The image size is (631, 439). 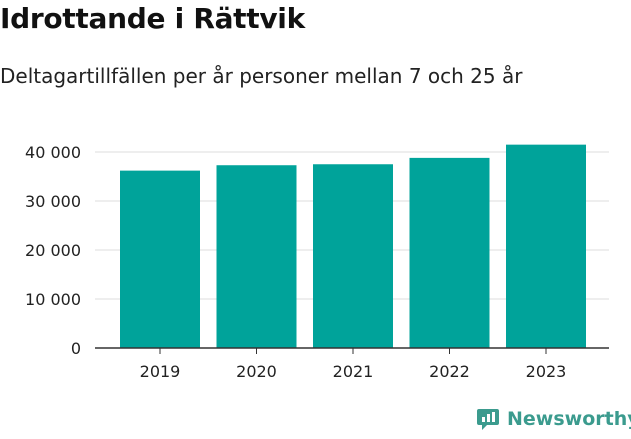 I want to click on bar-2023, so click(x=546, y=246).